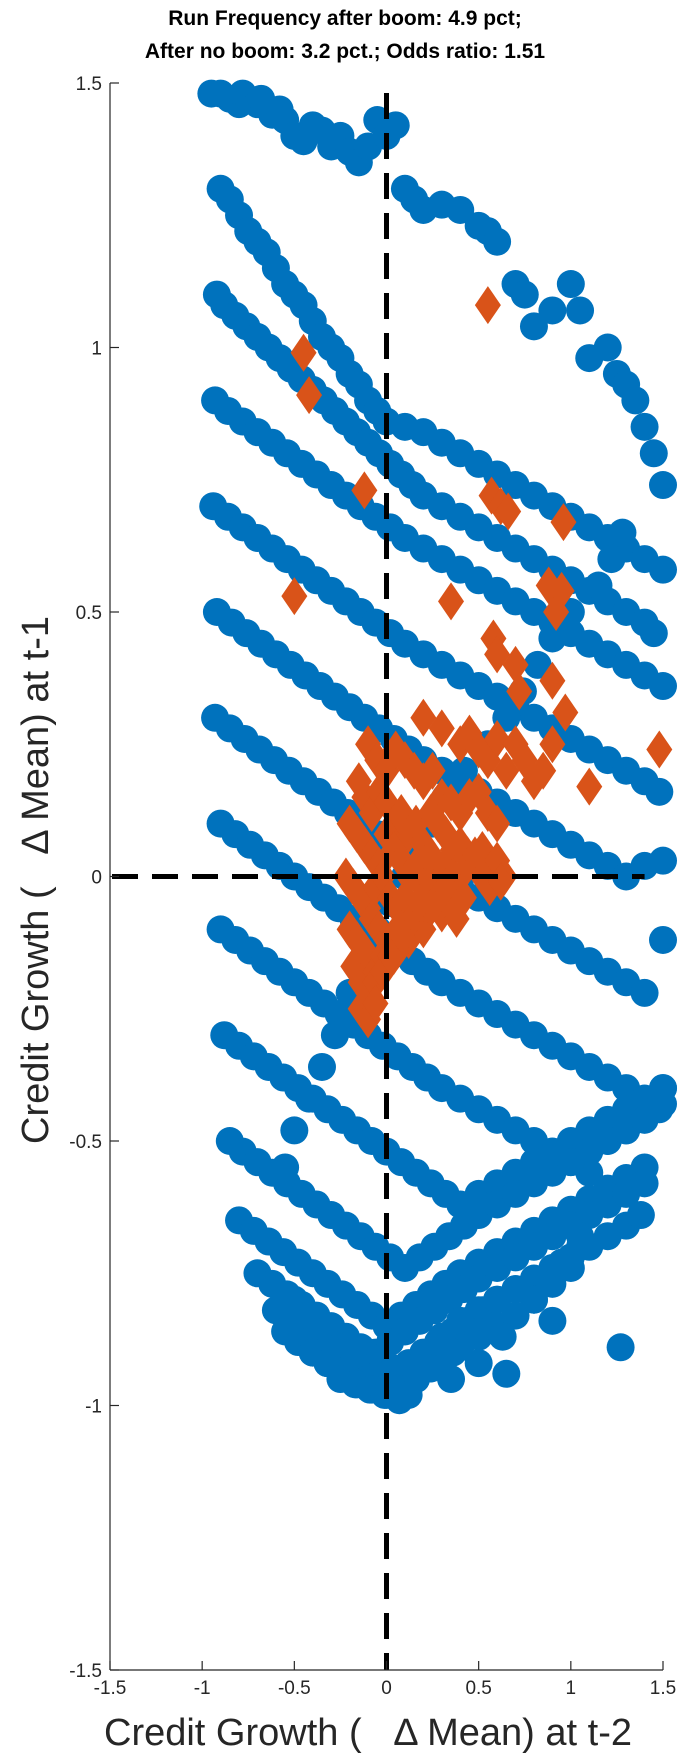 Image resolution: width=694 pixels, height=1762 pixels. I want to click on x-tick-label: 0.5, so click(478, 1688).